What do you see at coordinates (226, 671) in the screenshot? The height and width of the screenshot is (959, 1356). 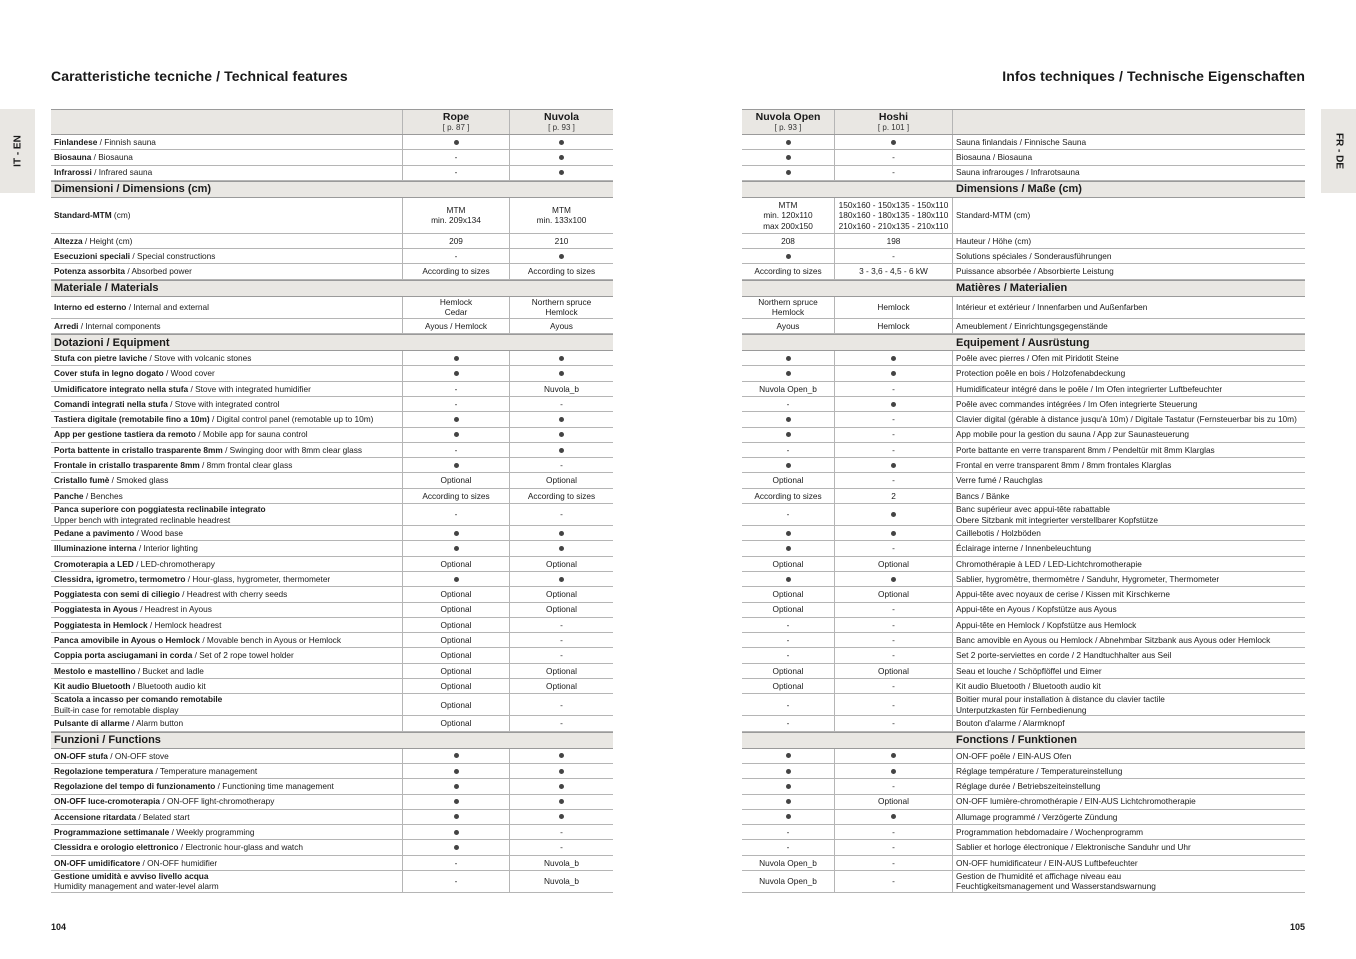 I see `feature-label: Mestolo e mastellino / Bucket and ladle` at bounding box center [226, 671].